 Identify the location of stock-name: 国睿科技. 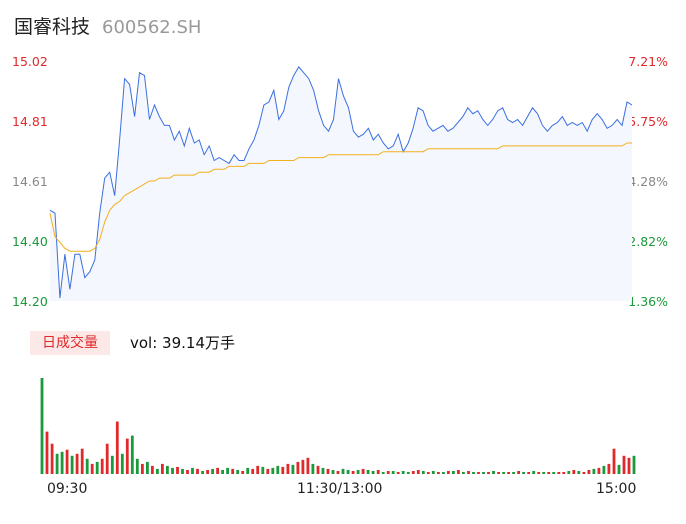
(52, 27).